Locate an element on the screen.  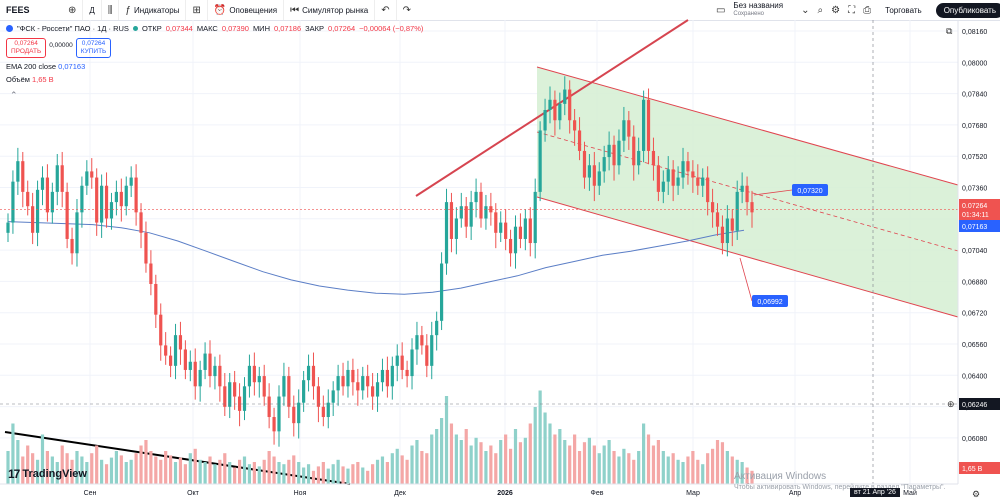
red-trend-line is located at coordinates (552, 108).